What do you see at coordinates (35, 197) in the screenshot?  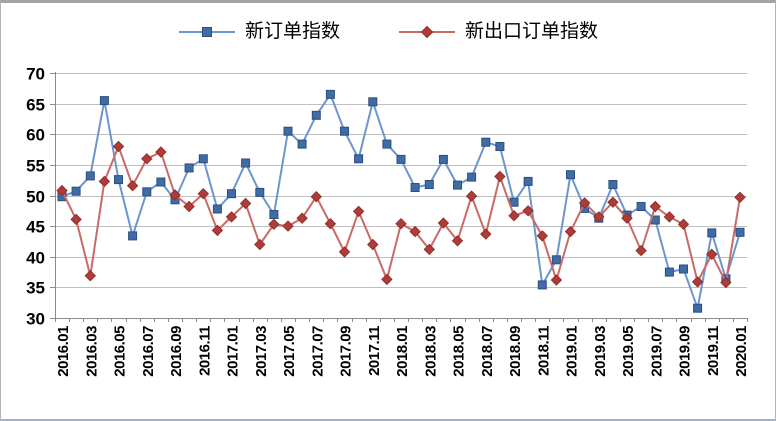 I see `y-tick-label: 50` at bounding box center [35, 197].